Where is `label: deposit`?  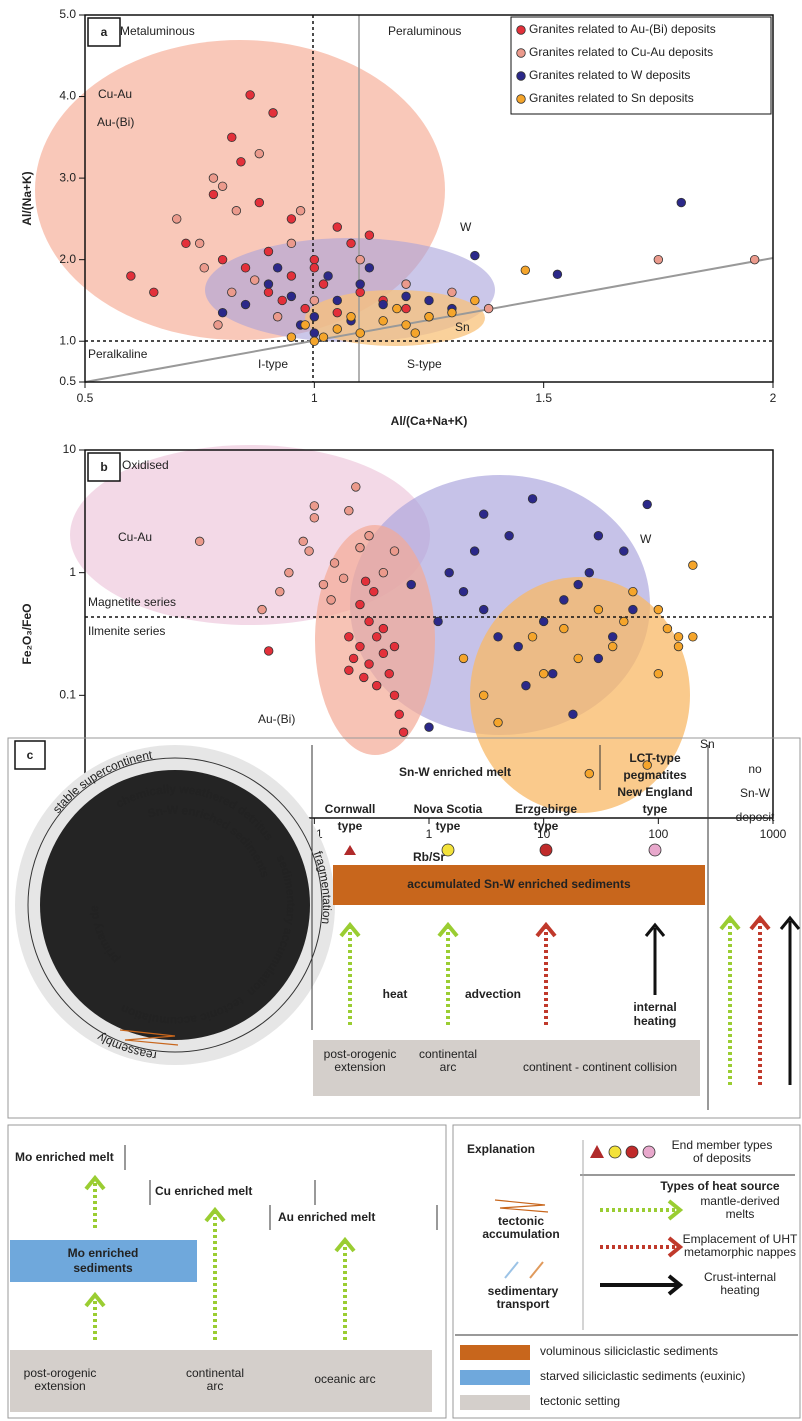
label: deposit is located at coordinates (755, 817).